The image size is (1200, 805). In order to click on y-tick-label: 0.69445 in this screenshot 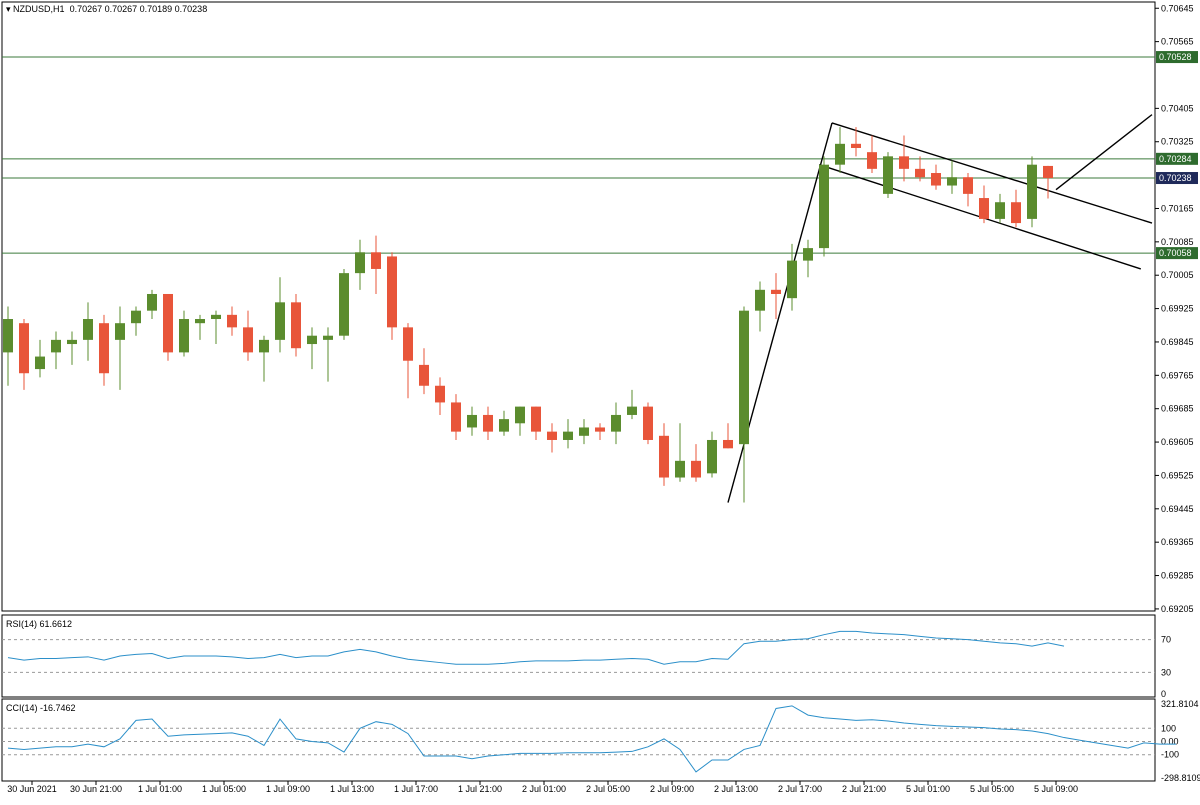, I will do `click(1177, 509)`.